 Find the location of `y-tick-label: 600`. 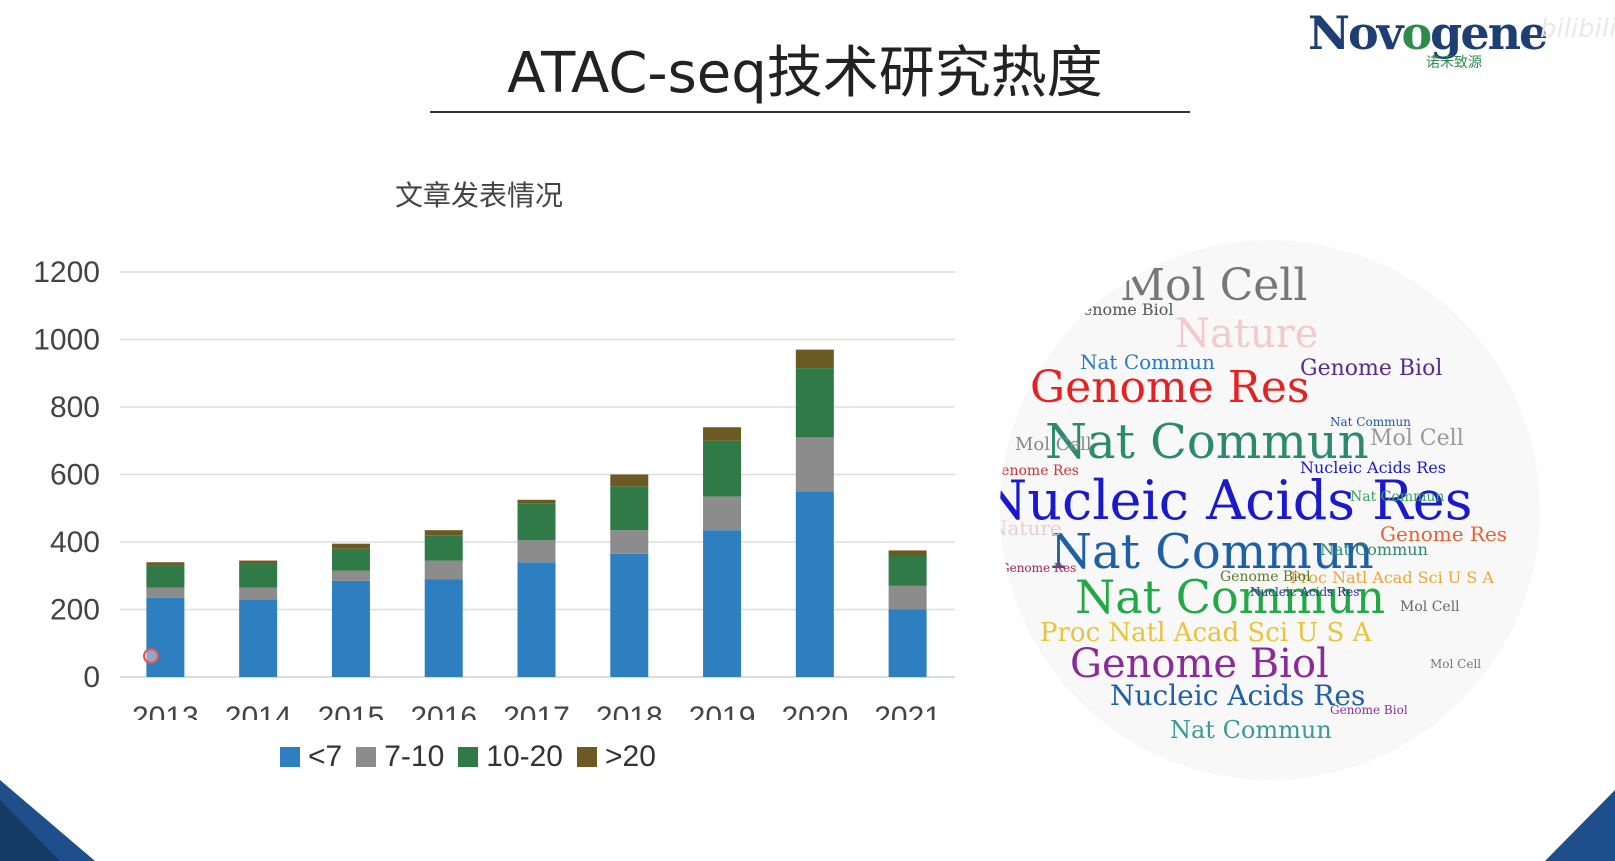

y-tick-label: 600 is located at coordinates (75, 475).